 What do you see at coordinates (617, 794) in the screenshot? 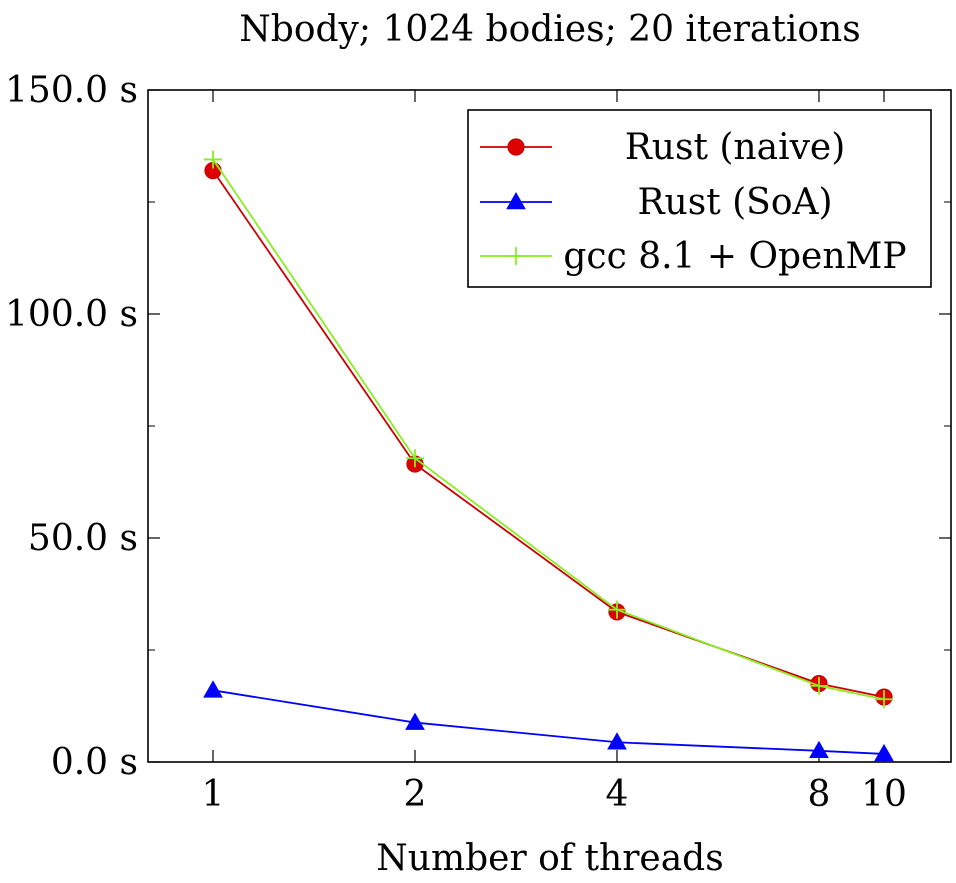
I see `x-tick-label: 4` at bounding box center [617, 794].